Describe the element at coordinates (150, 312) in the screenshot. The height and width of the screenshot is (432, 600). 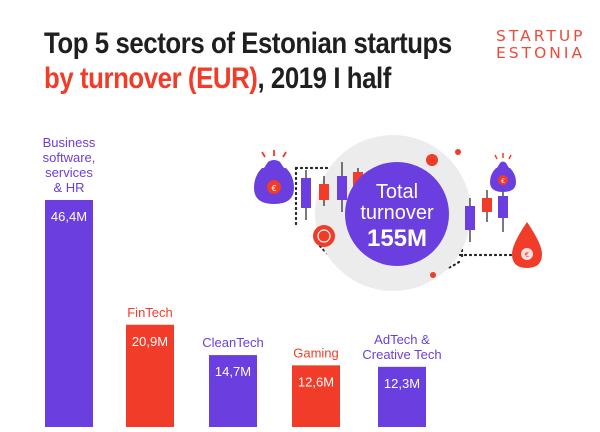
I see `category-label-1-0: FinTech` at that location.